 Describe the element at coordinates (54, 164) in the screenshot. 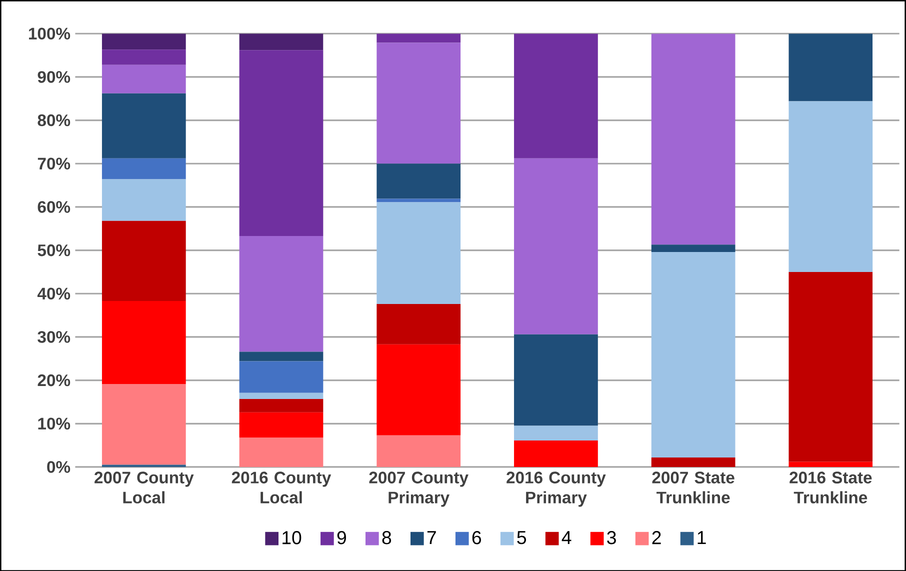

I see `y-tick-label: 70%` at that location.